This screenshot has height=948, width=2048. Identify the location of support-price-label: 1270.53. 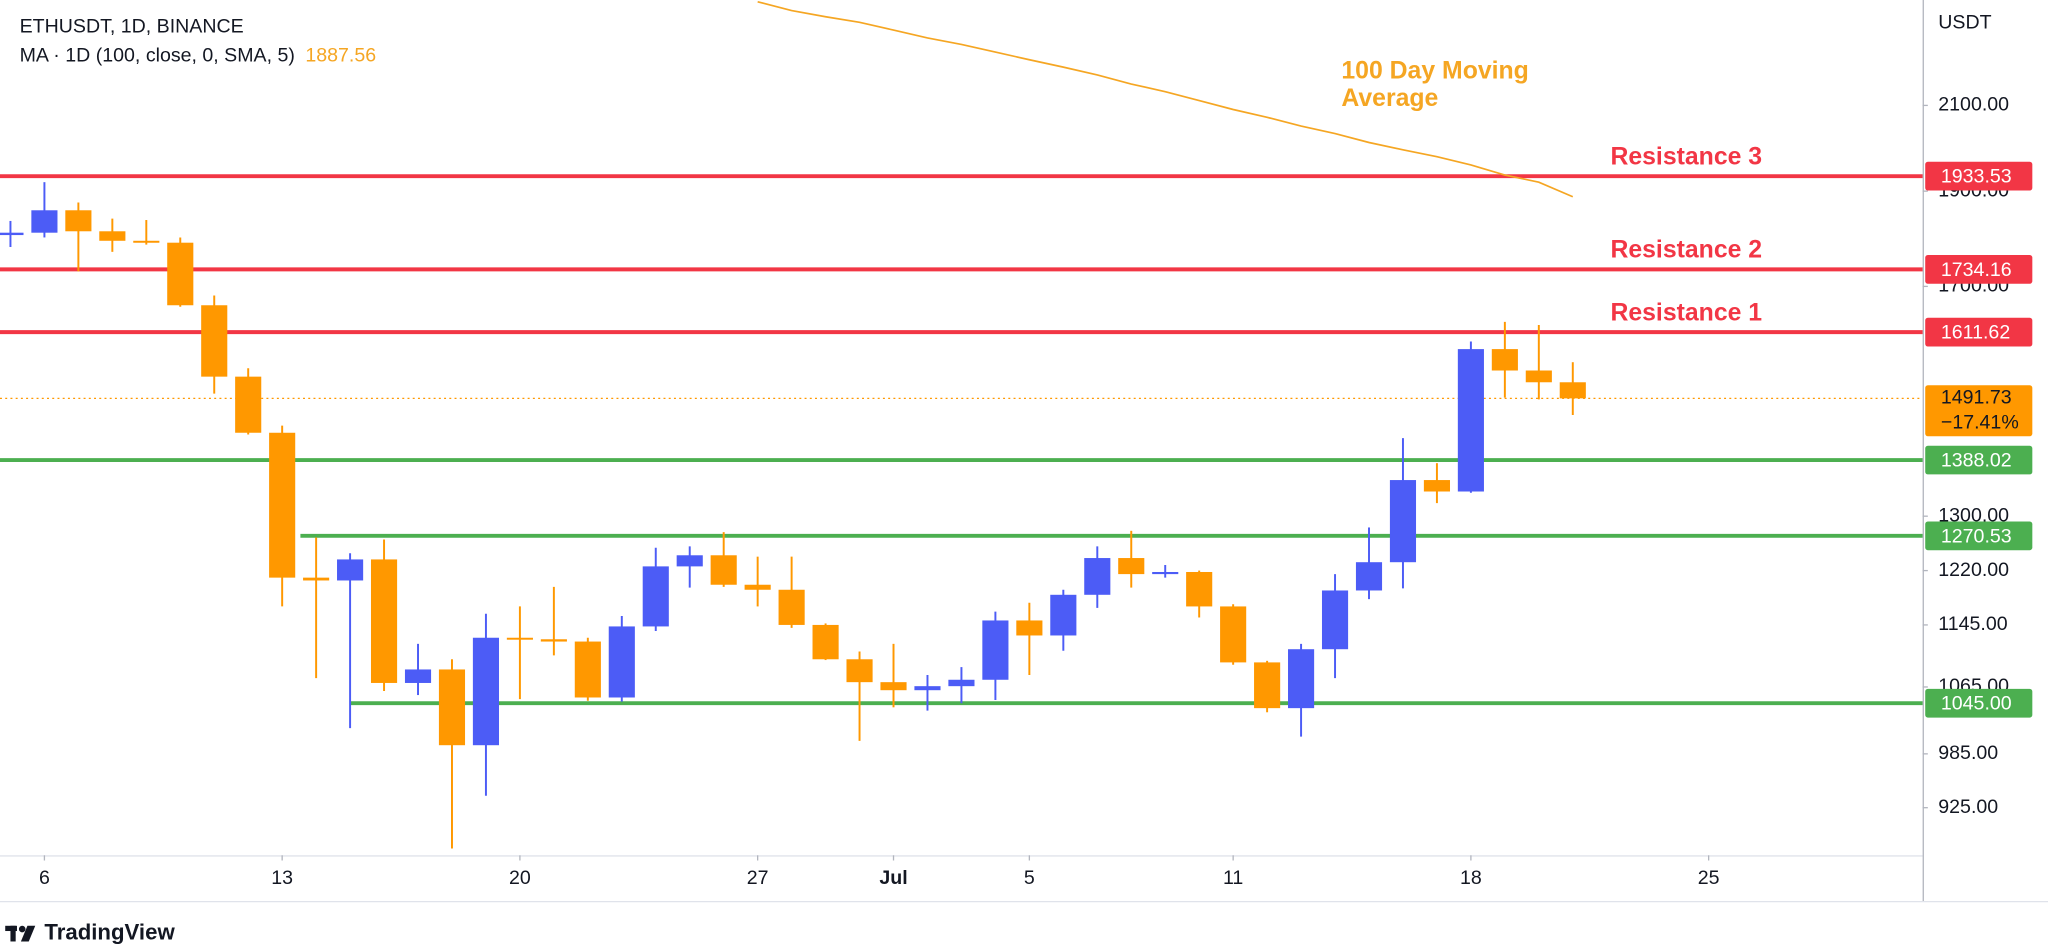
(1976, 536).